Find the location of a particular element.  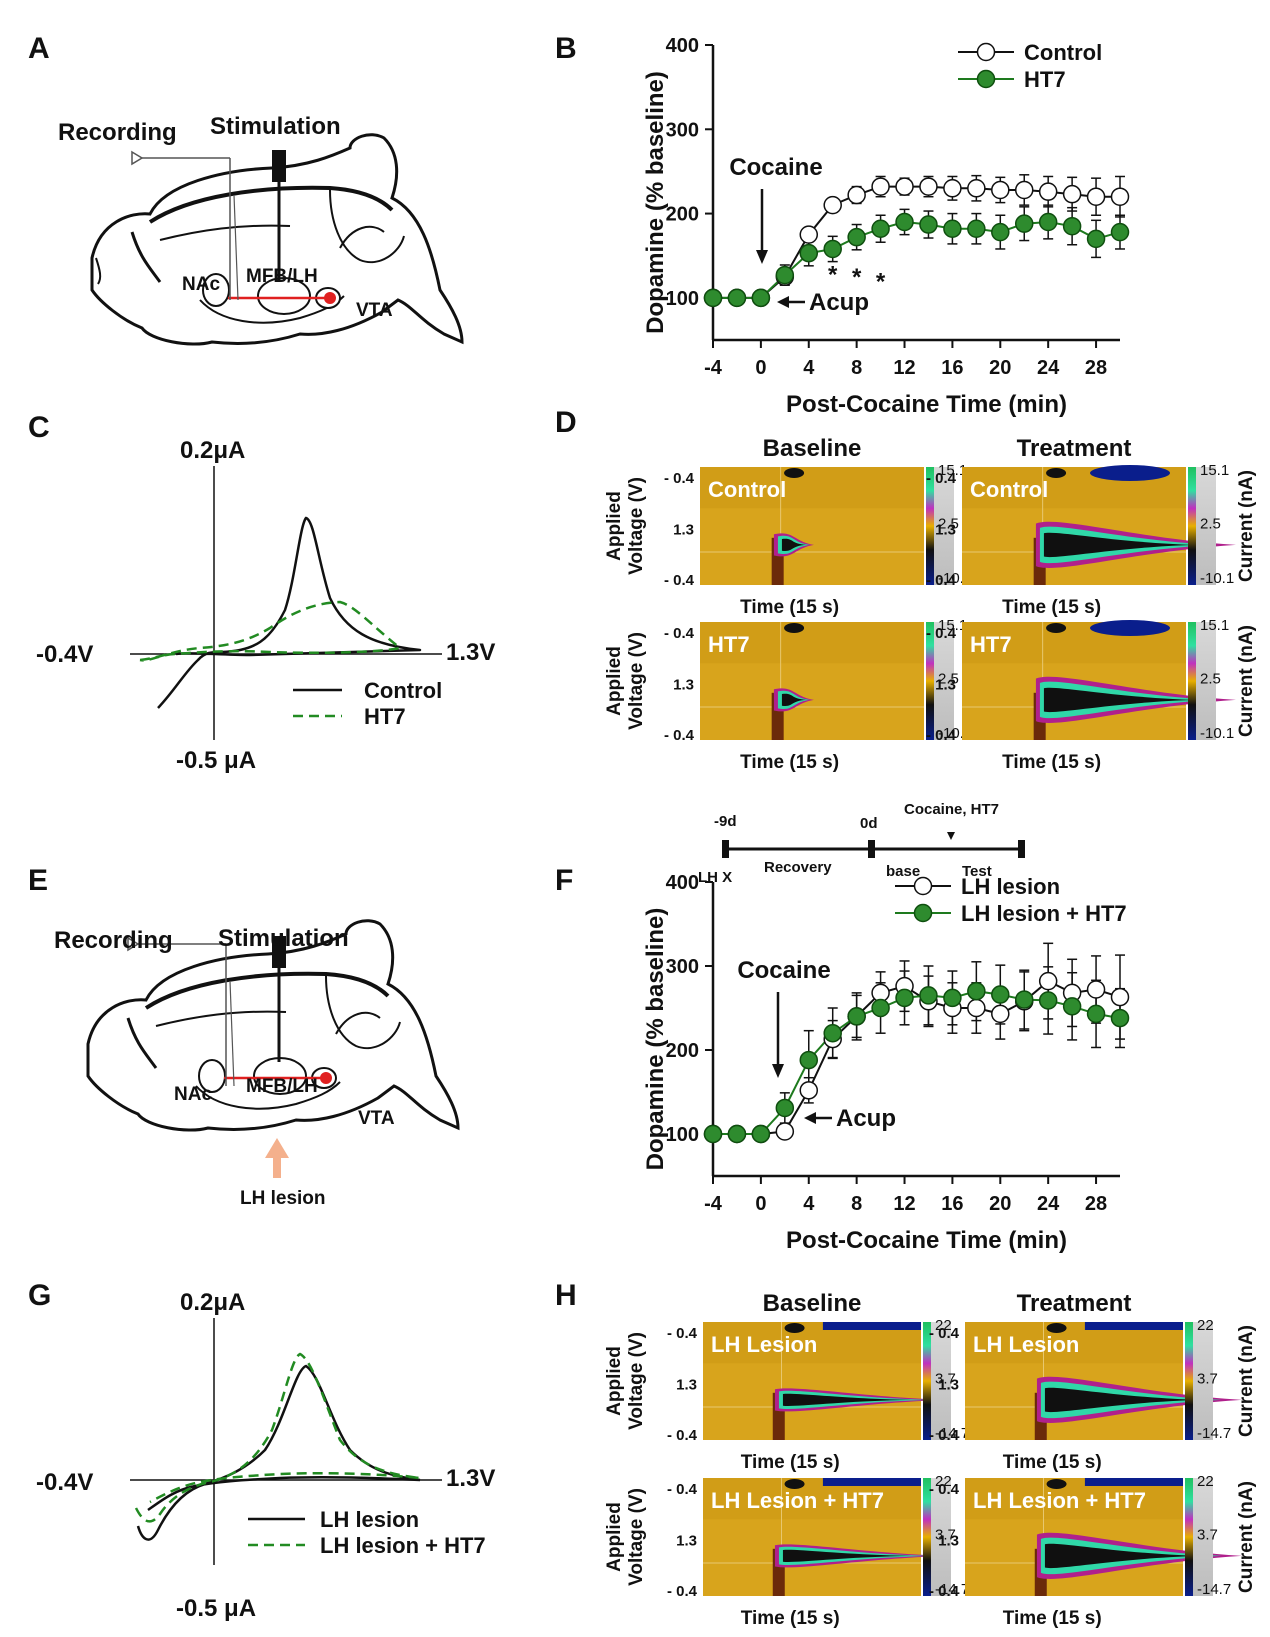

brain-schematic-a is located at coordinates (277, 239).